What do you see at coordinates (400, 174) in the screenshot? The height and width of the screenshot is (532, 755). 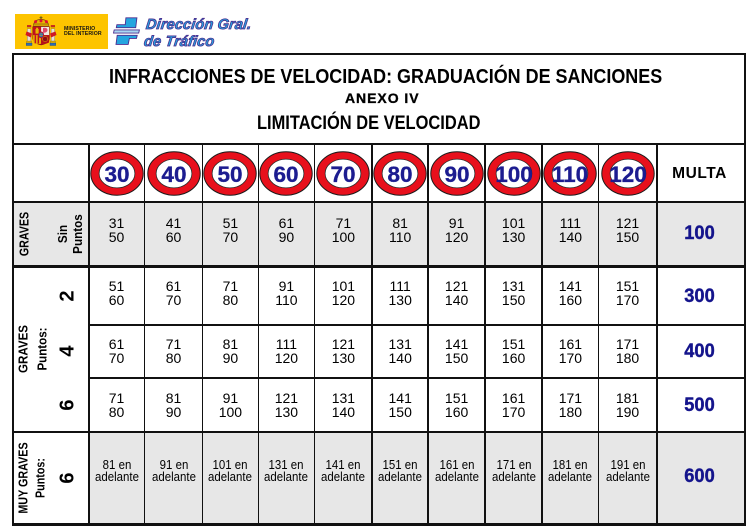 I see `svg-text: 80` at bounding box center [400, 174].